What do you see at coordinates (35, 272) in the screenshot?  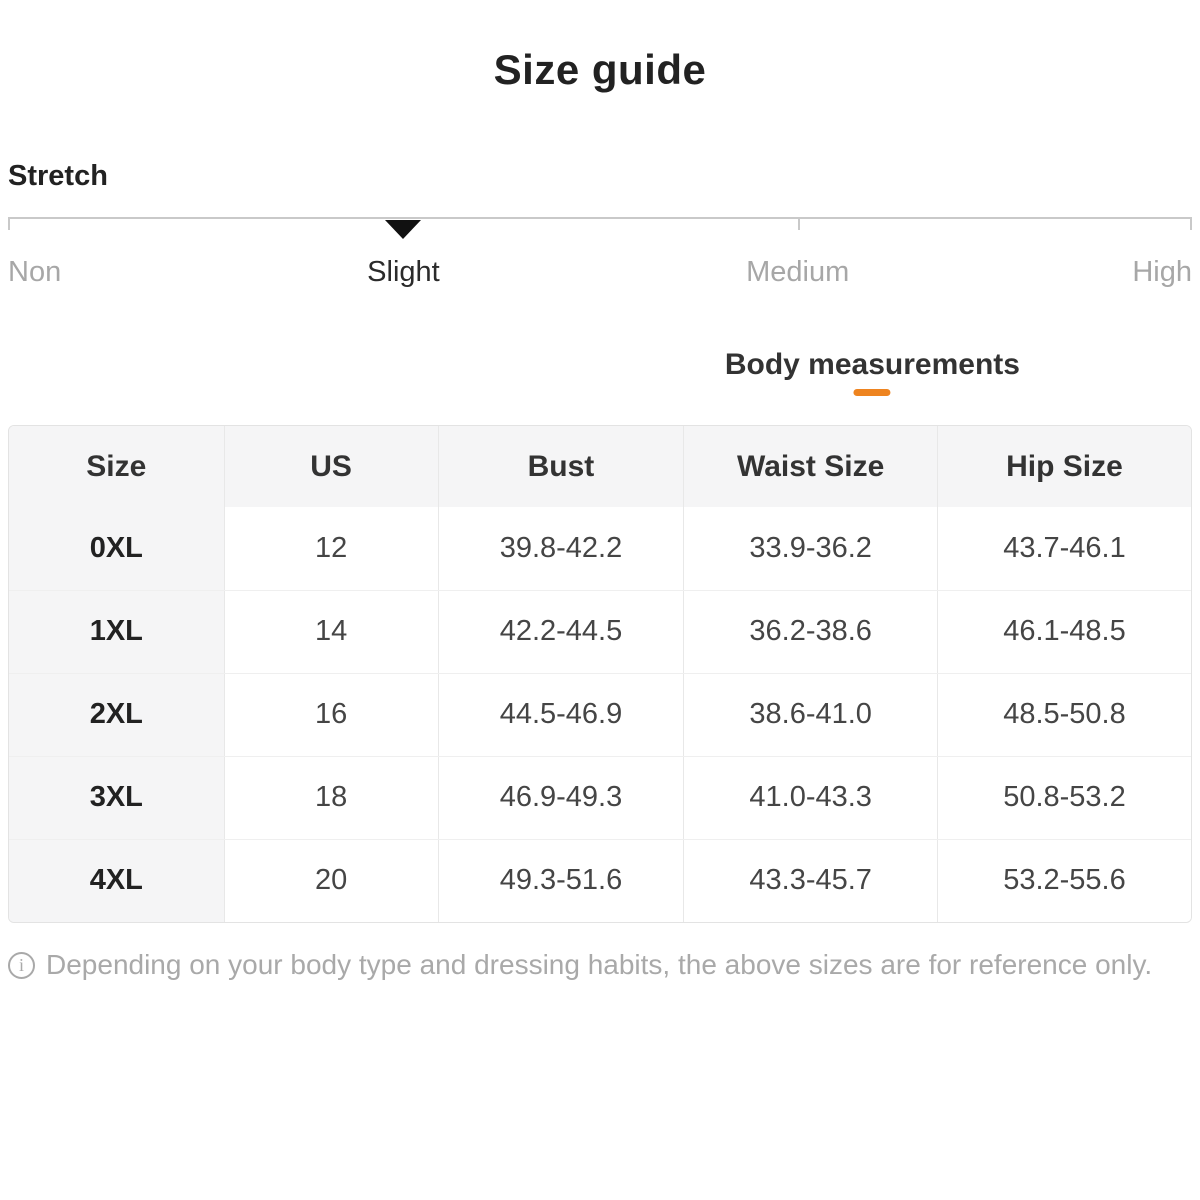 I see `stretch-option-non: Non` at bounding box center [35, 272].